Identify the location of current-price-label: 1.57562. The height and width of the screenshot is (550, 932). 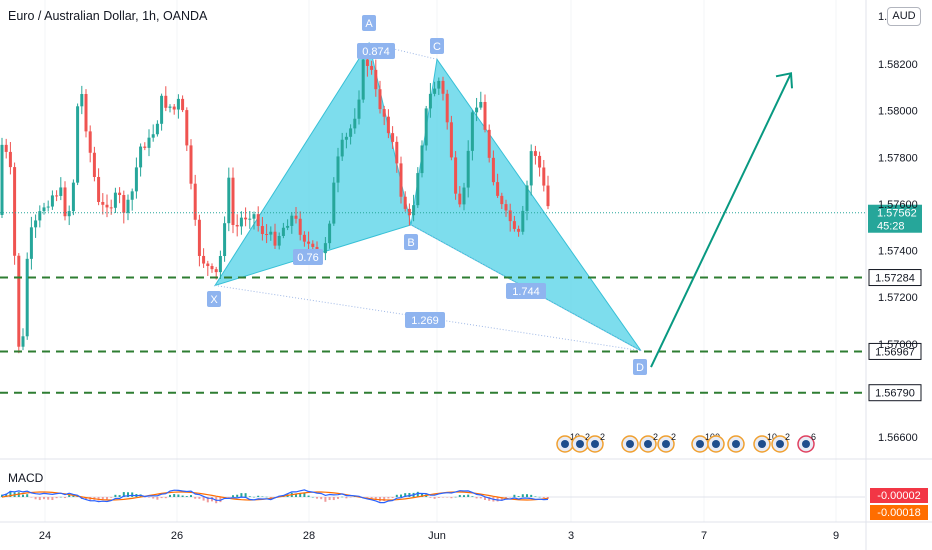
(897, 214).